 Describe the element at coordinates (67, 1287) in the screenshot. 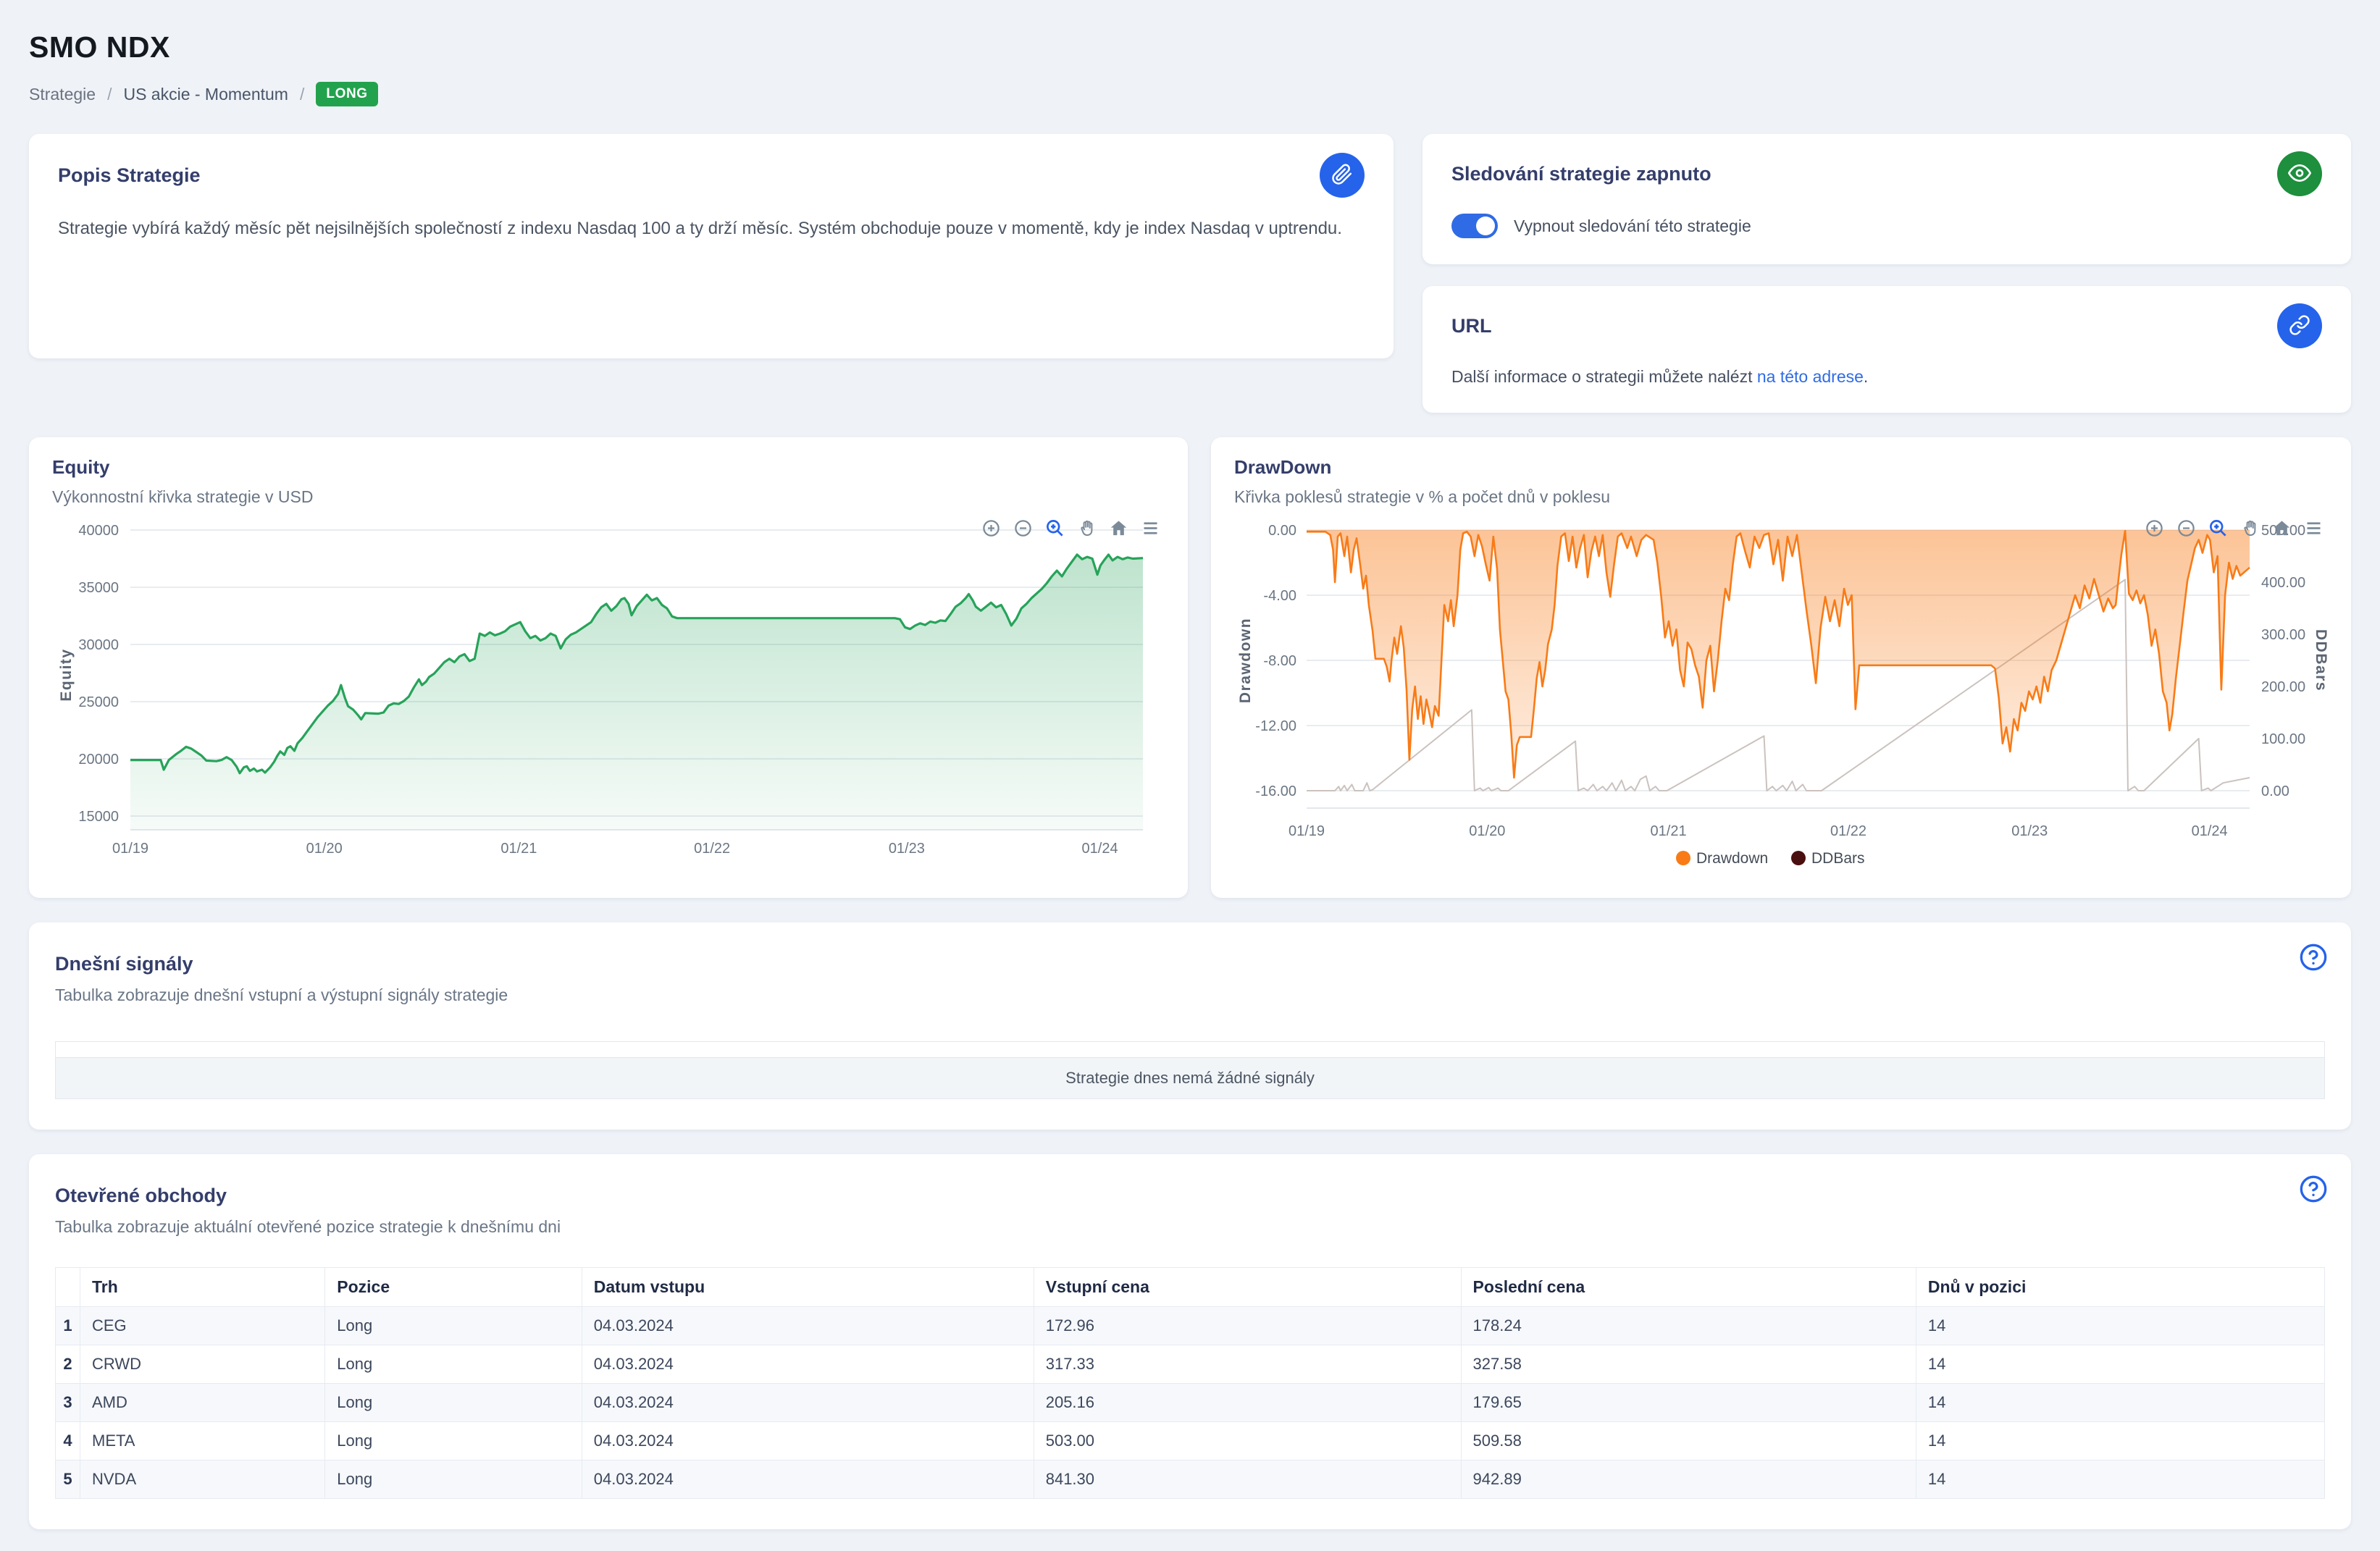

I see `row-number-header` at that location.